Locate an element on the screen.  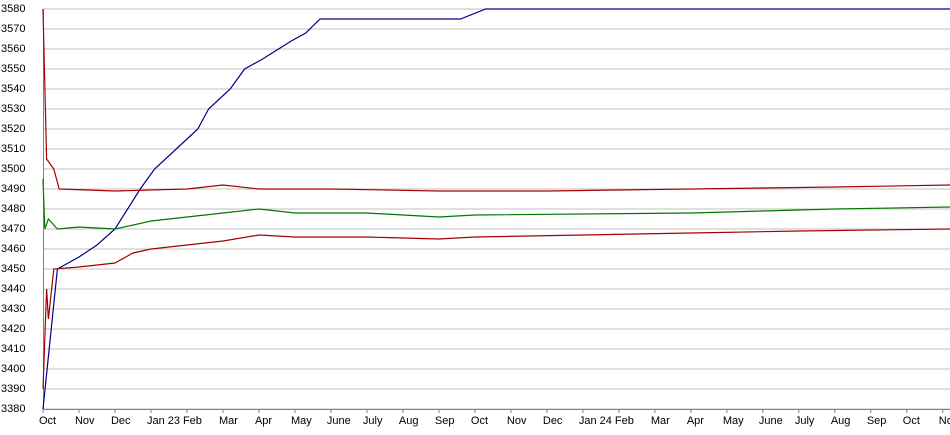
y-tick-label: 3420 is located at coordinates (13, 329).